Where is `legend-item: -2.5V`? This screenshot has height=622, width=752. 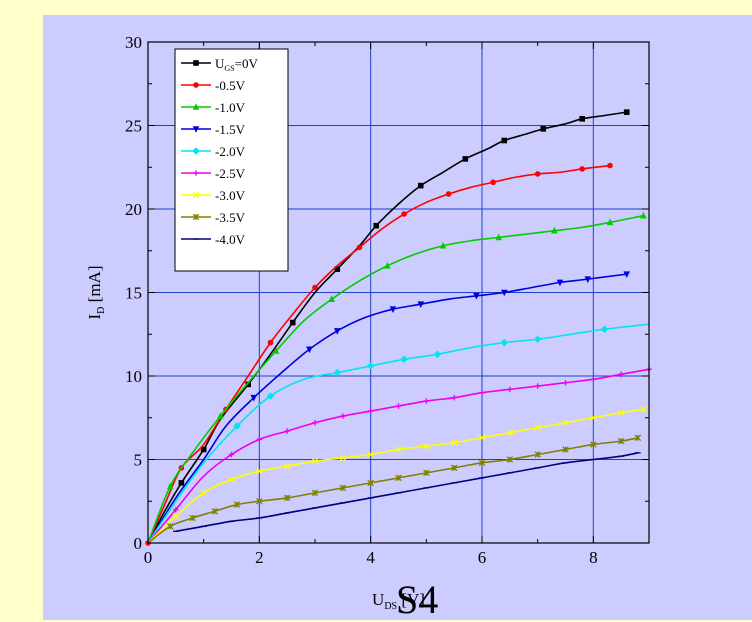 legend-item: -2.5V is located at coordinates (213, 173).